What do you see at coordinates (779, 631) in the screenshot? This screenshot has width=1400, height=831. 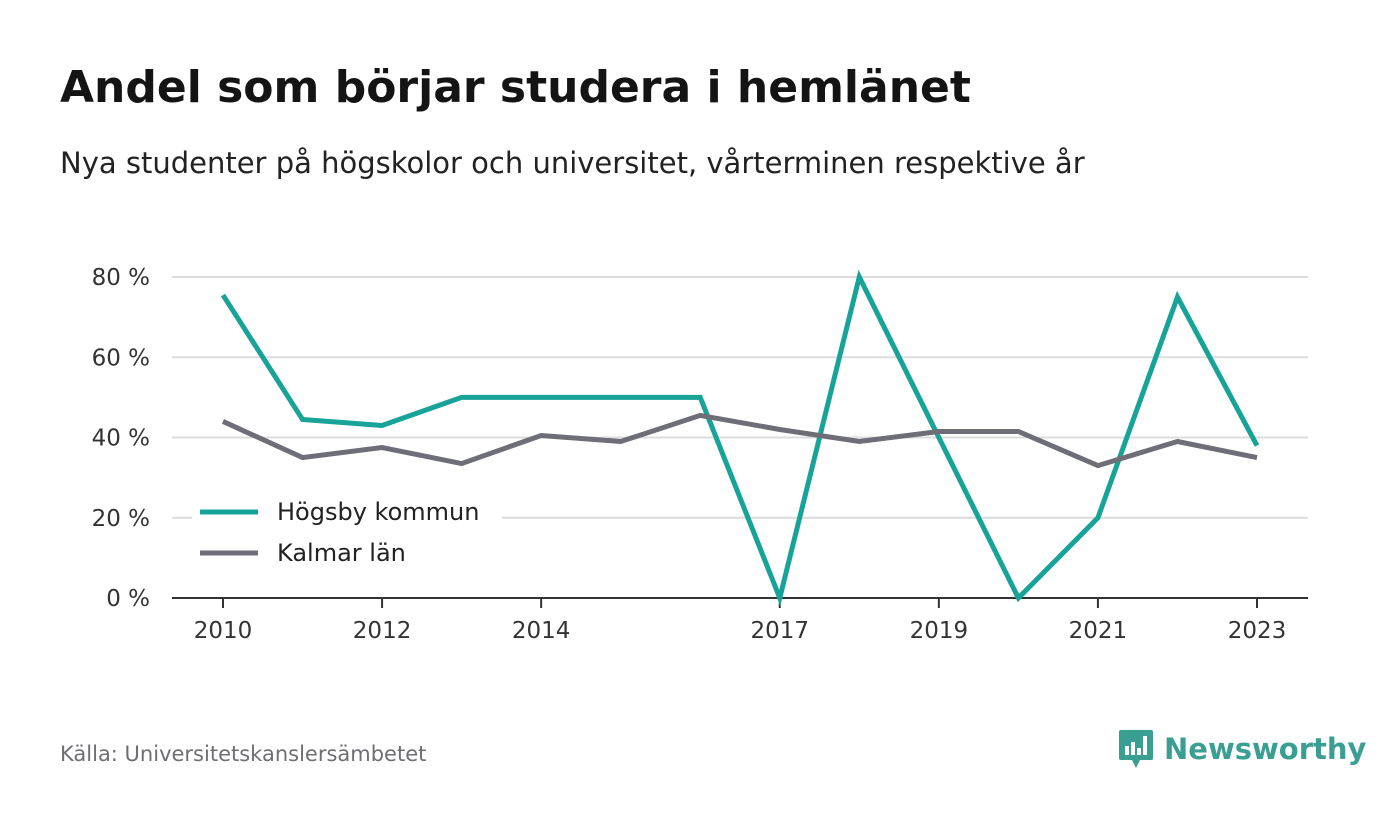 I see `x-tick-label: 2017` at bounding box center [779, 631].